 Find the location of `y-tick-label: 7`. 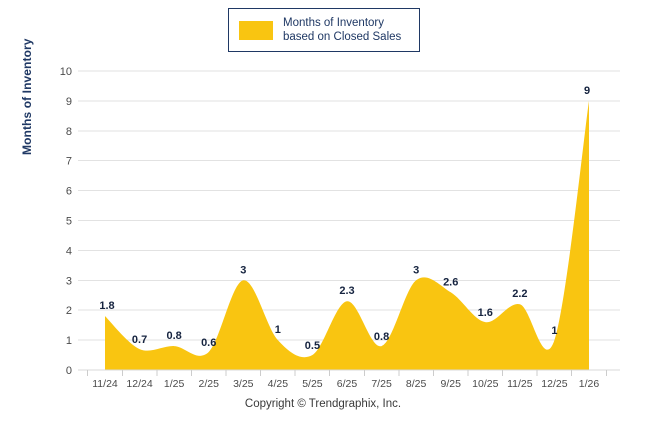

y-tick-label: 7 is located at coordinates (69, 162).